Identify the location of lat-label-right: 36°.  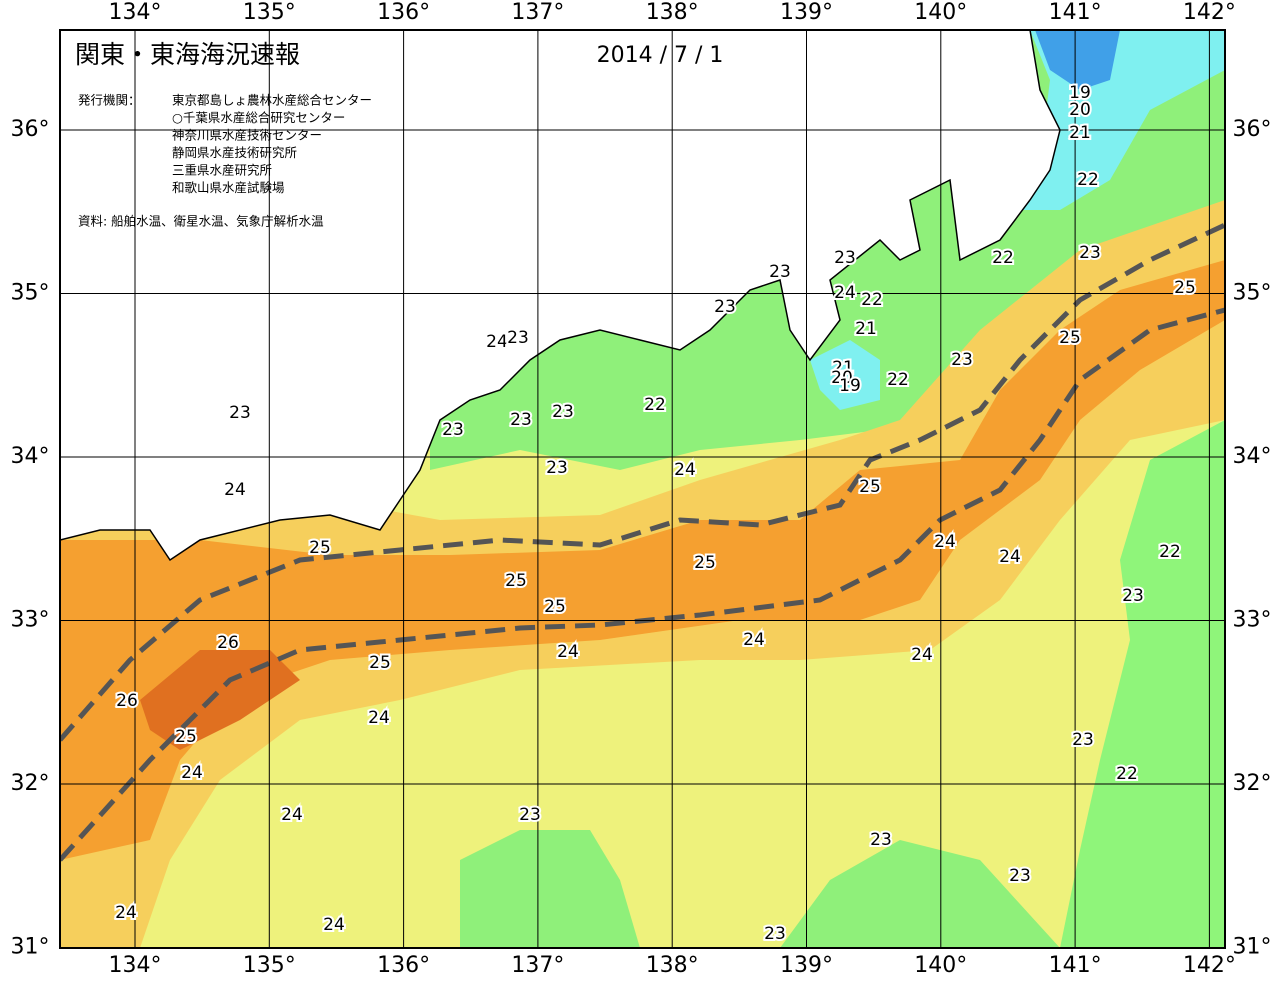
(1252, 129).